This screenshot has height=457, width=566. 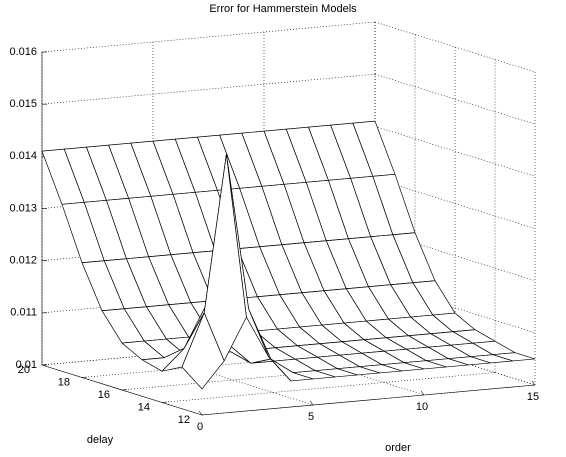 I want to click on y-tick-label: 20, so click(x=24, y=370).